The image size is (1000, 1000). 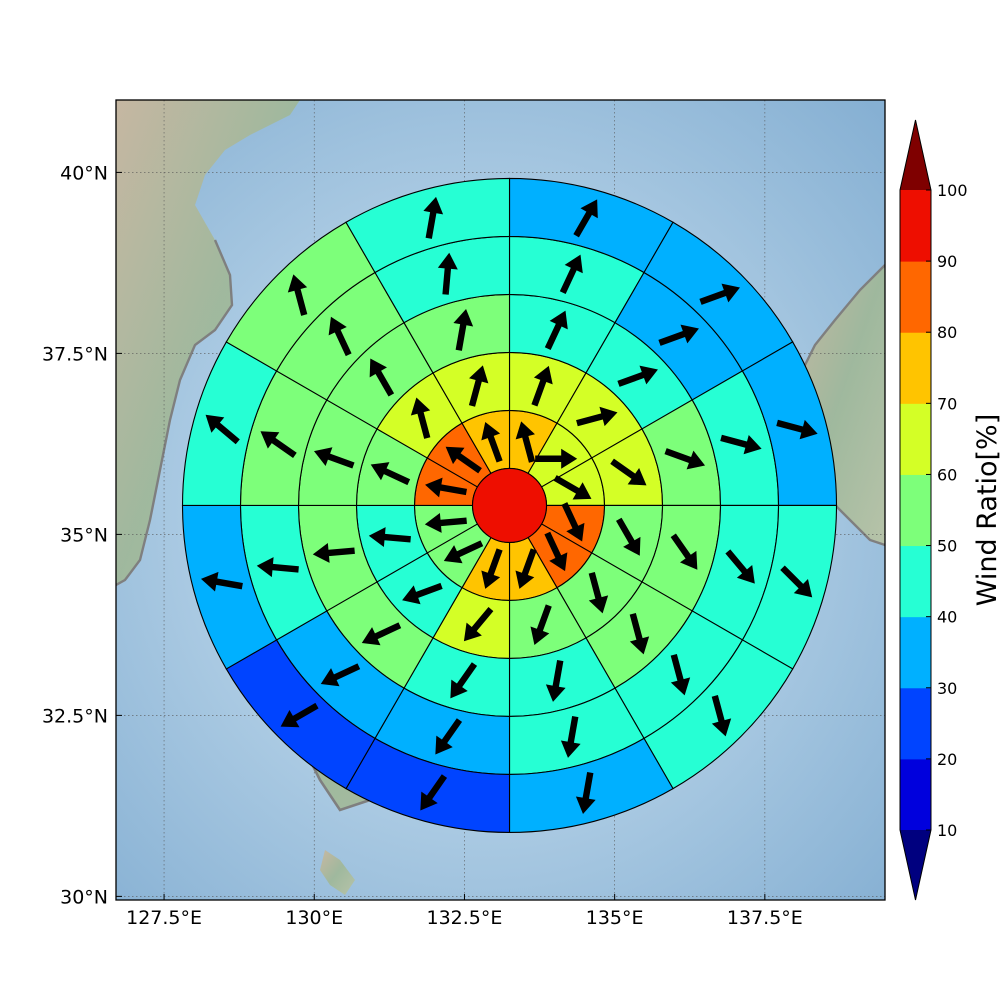 I want to click on colorbar-tick-label: 40, so click(x=947, y=617).